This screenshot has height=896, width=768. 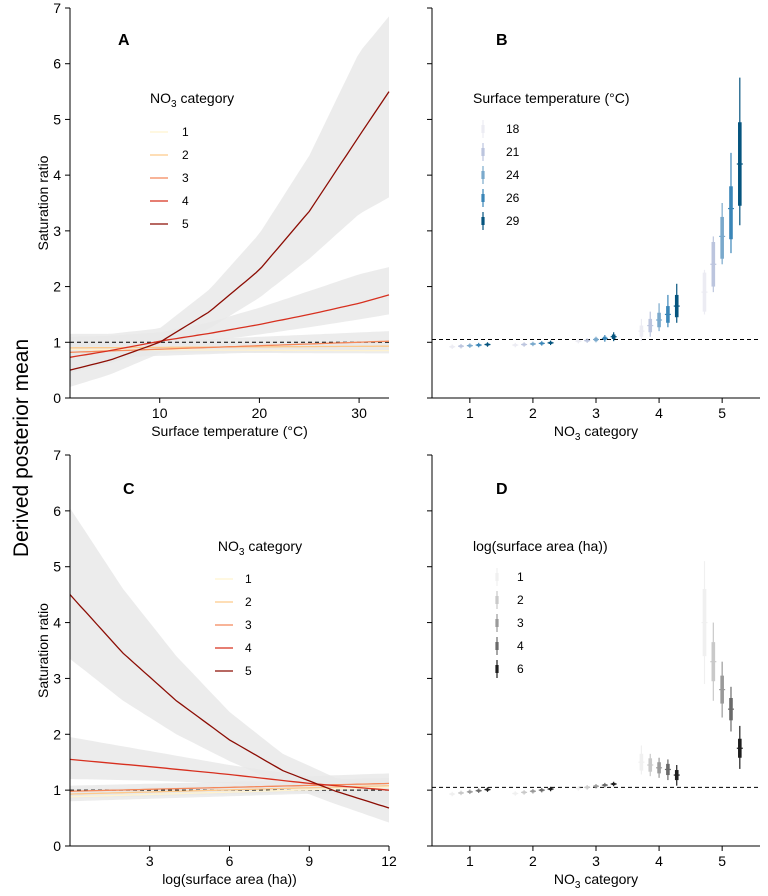 I want to click on panel-a-legend-label-4: 4, so click(x=185, y=201).